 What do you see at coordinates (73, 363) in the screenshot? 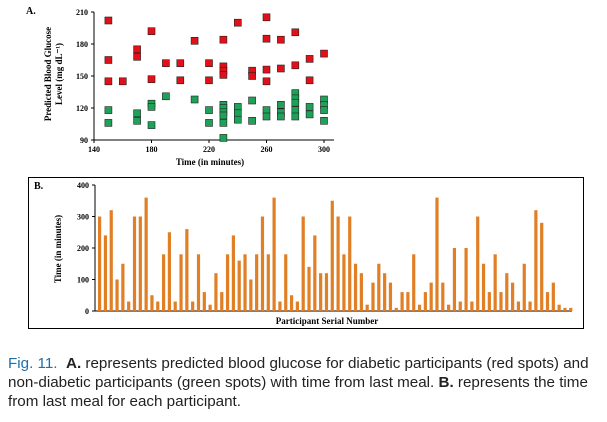
I see `caption-part-a-label: A.` at bounding box center [73, 363].